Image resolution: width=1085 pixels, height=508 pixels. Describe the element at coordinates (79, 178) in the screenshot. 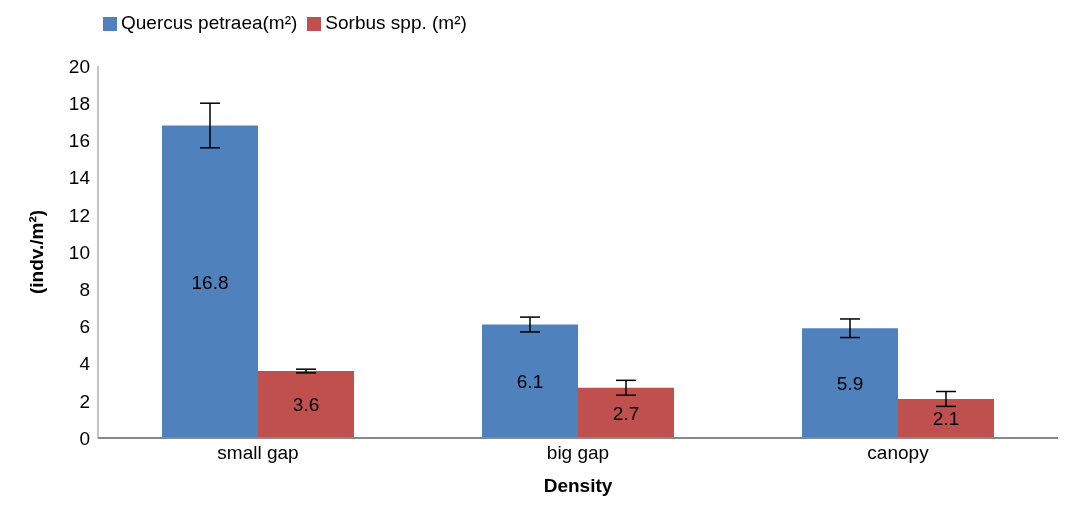

I see `y-tick-label: 14` at that location.